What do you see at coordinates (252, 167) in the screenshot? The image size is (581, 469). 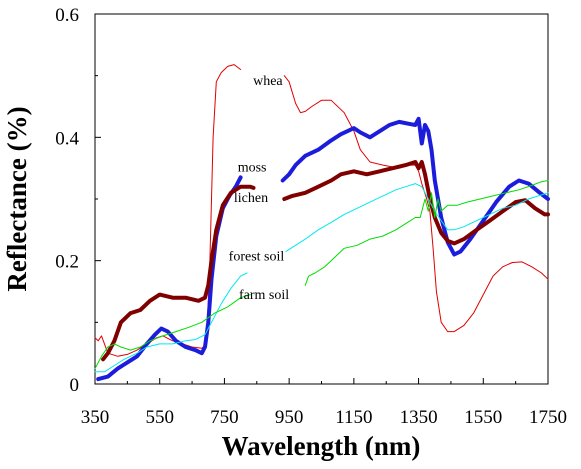 I see `series-label-moss: moss` at bounding box center [252, 167].